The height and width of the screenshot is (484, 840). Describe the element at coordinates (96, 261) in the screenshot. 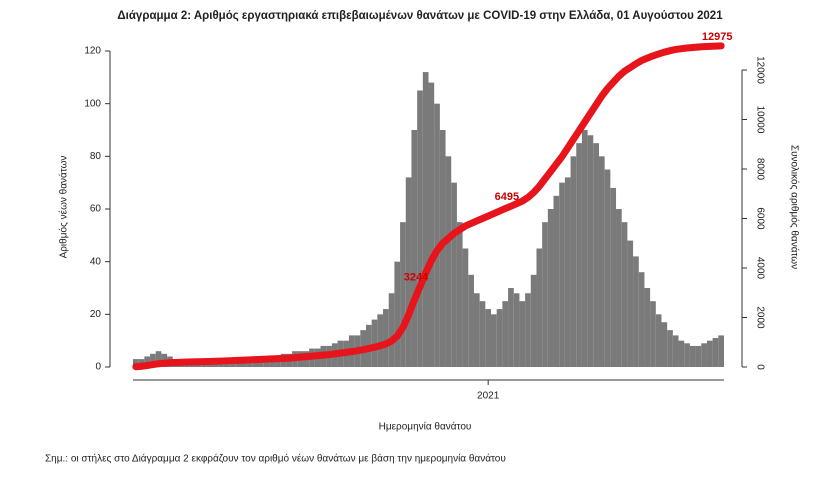

I see `y-tick-label: 40` at that location.